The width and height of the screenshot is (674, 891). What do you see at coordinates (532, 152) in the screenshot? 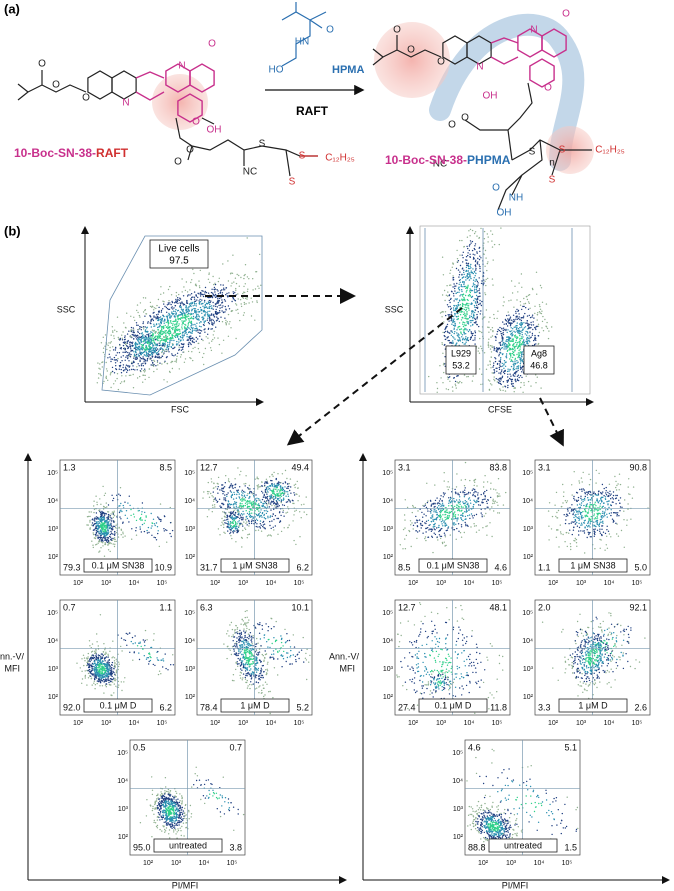
I see `atom-label: S` at bounding box center [532, 152].